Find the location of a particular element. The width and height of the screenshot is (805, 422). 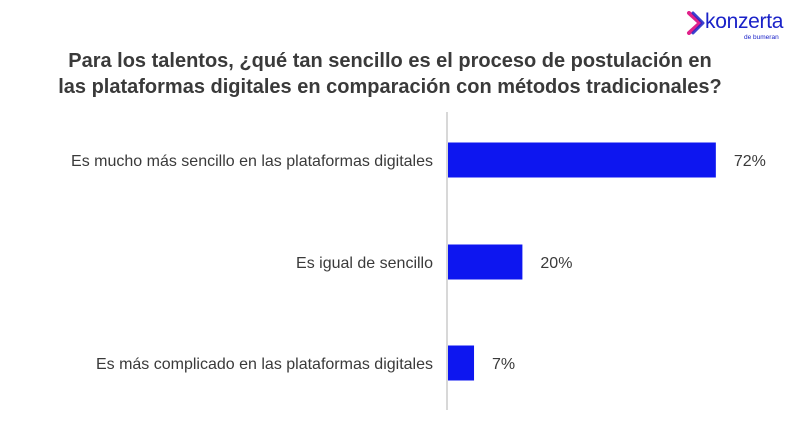

value-label: 72% is located at coordinates (750, 161).